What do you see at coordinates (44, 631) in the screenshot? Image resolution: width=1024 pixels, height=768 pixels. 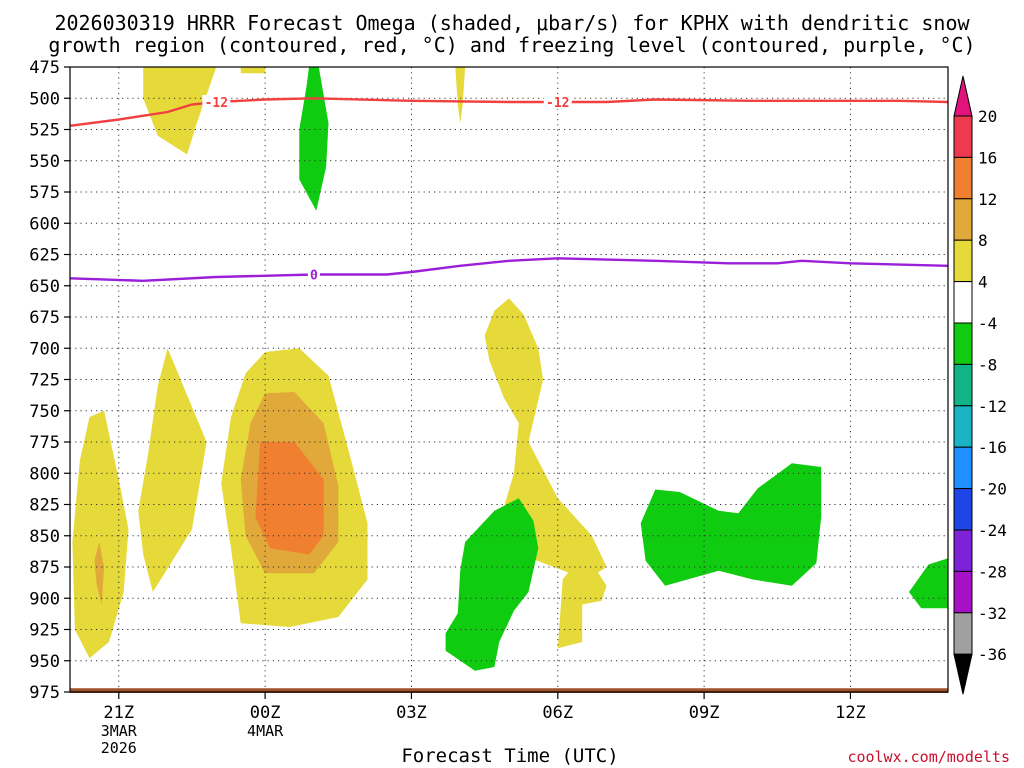 I see `y-tick-label: 925` at bounding box center [44, 631].